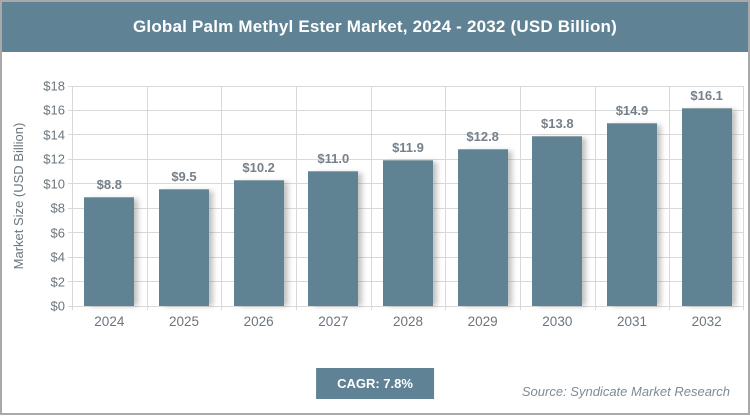  Describe the element at coordinates (54, 110) in the screenshot. I see `y-tick-label: $16` at that location.